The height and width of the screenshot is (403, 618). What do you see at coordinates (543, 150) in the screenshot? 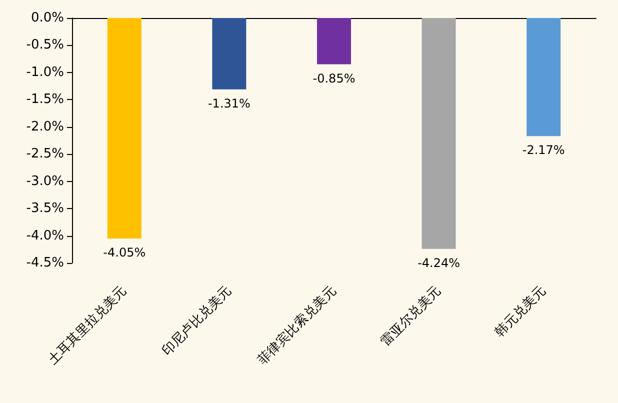
I see `data-label: -2.17%` at bounding box center [543, 150].